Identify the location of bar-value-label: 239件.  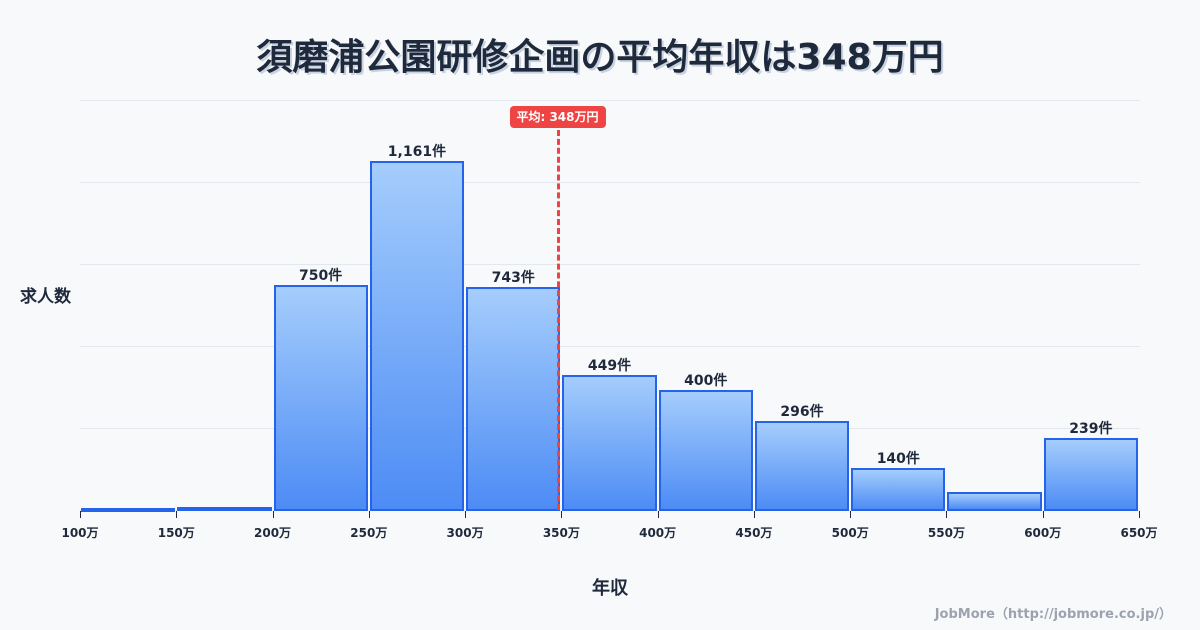
(1091, 429).